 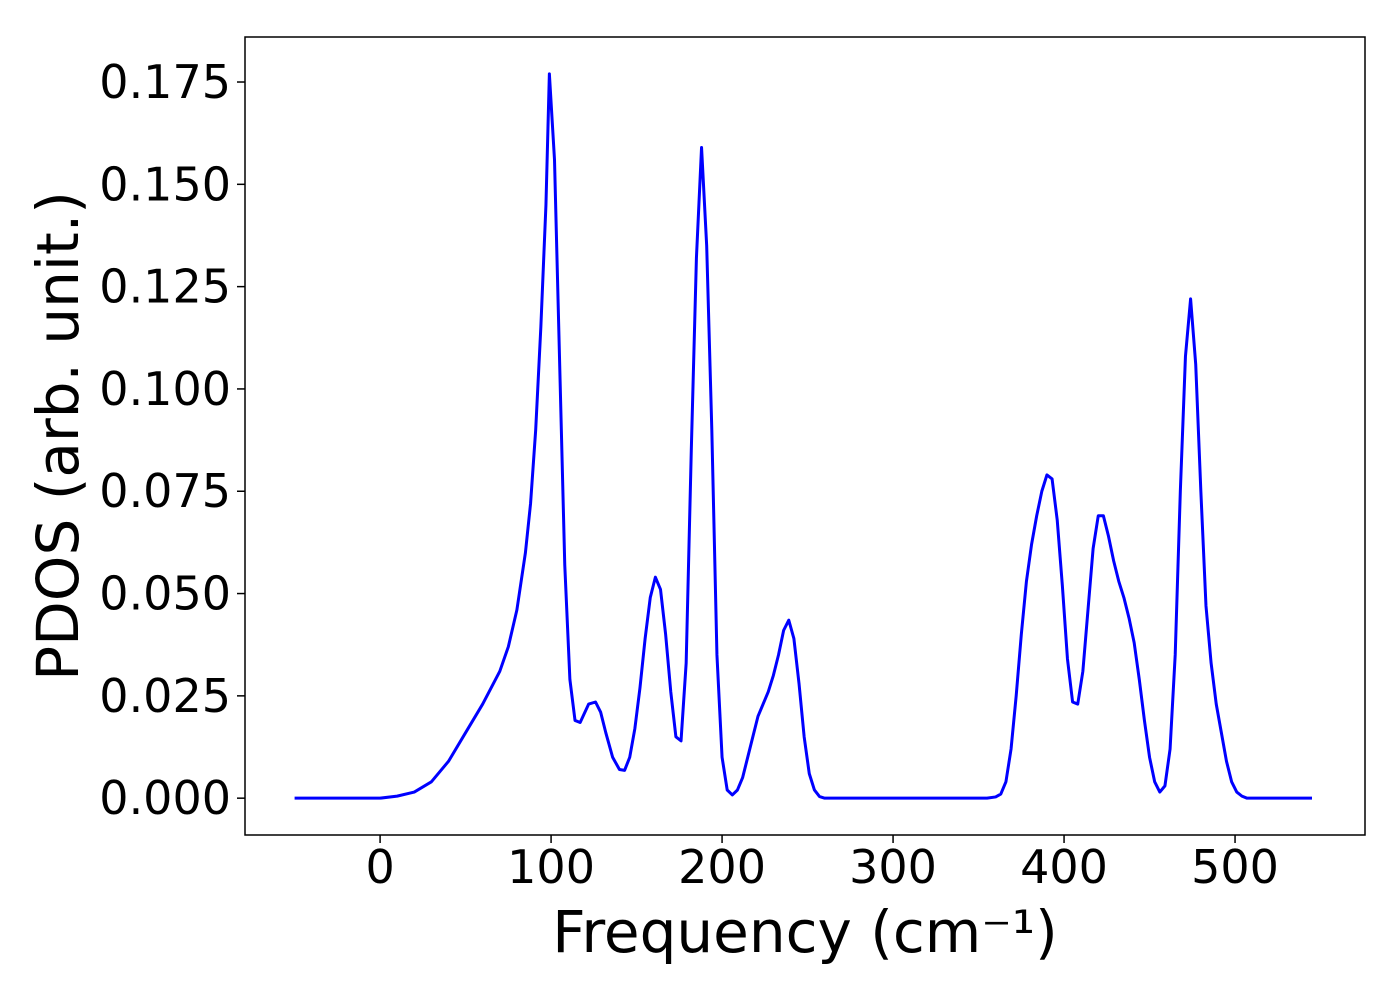 I want to click on x-tick-label: 100, so click(x=551, y=867).